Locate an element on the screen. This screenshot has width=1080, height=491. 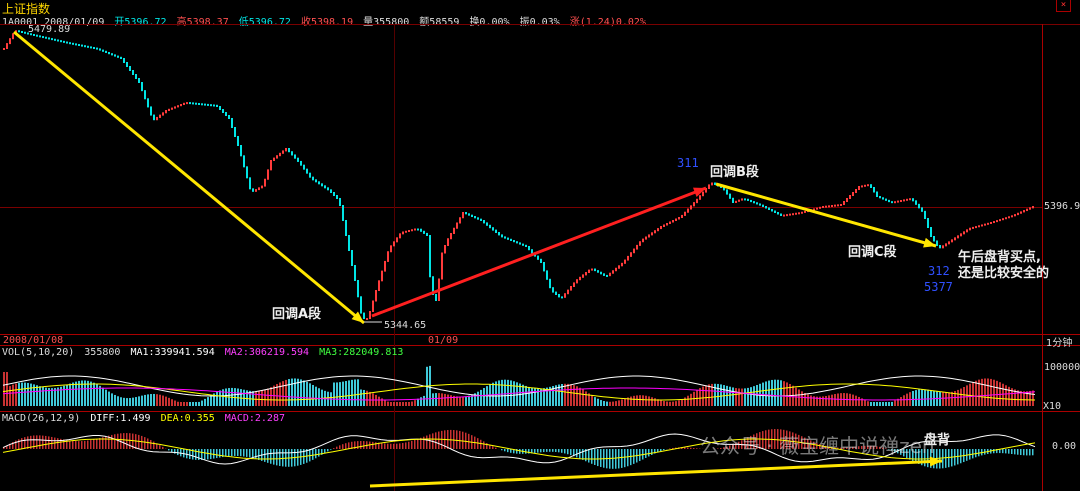
annotation-segment-a: 回调A段 is located at coordinates (297, 314).